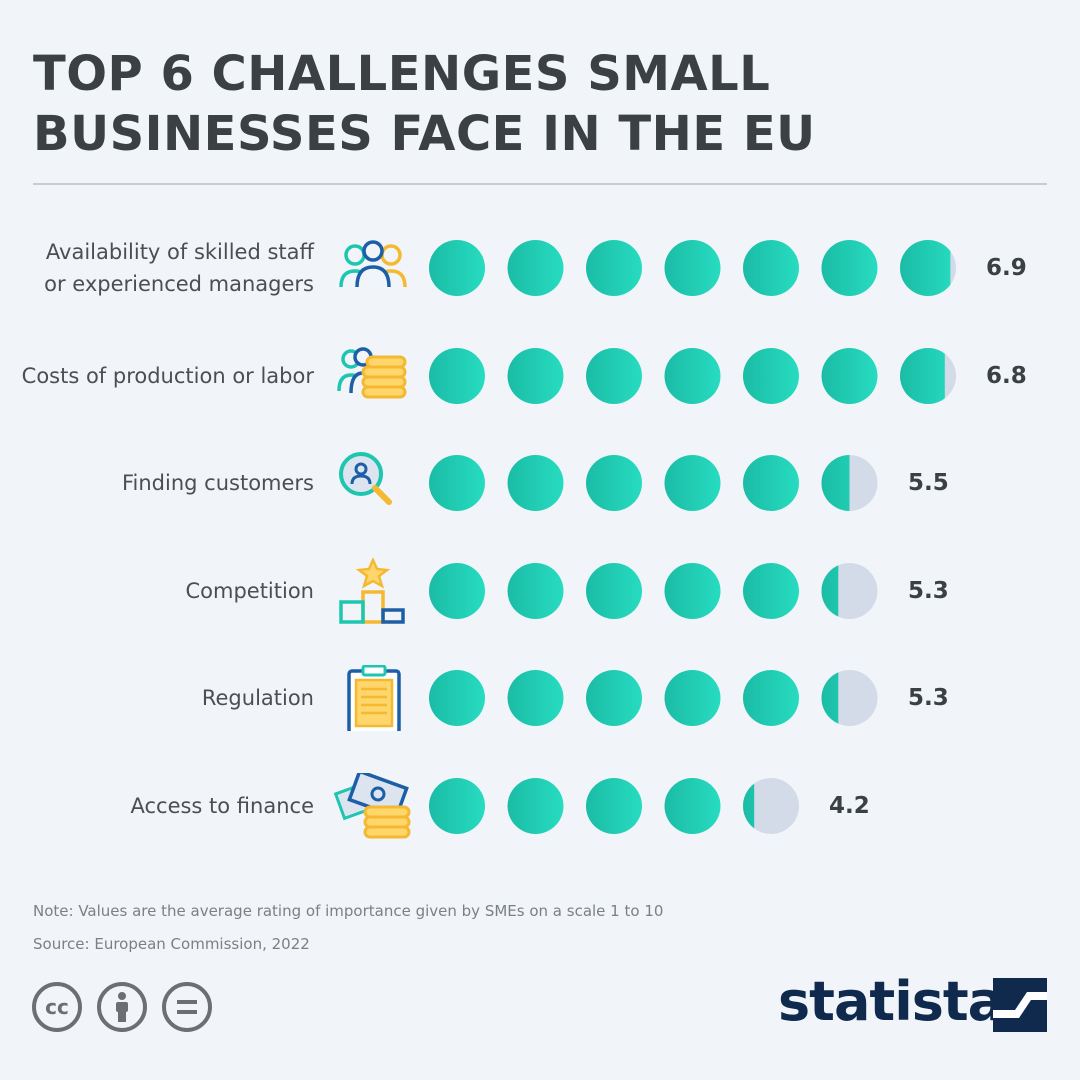  What do you see at coordinates (179, 284) in the screenshot?
I see `category-label-line: or experienced managers` at bounding box center [179, 284].